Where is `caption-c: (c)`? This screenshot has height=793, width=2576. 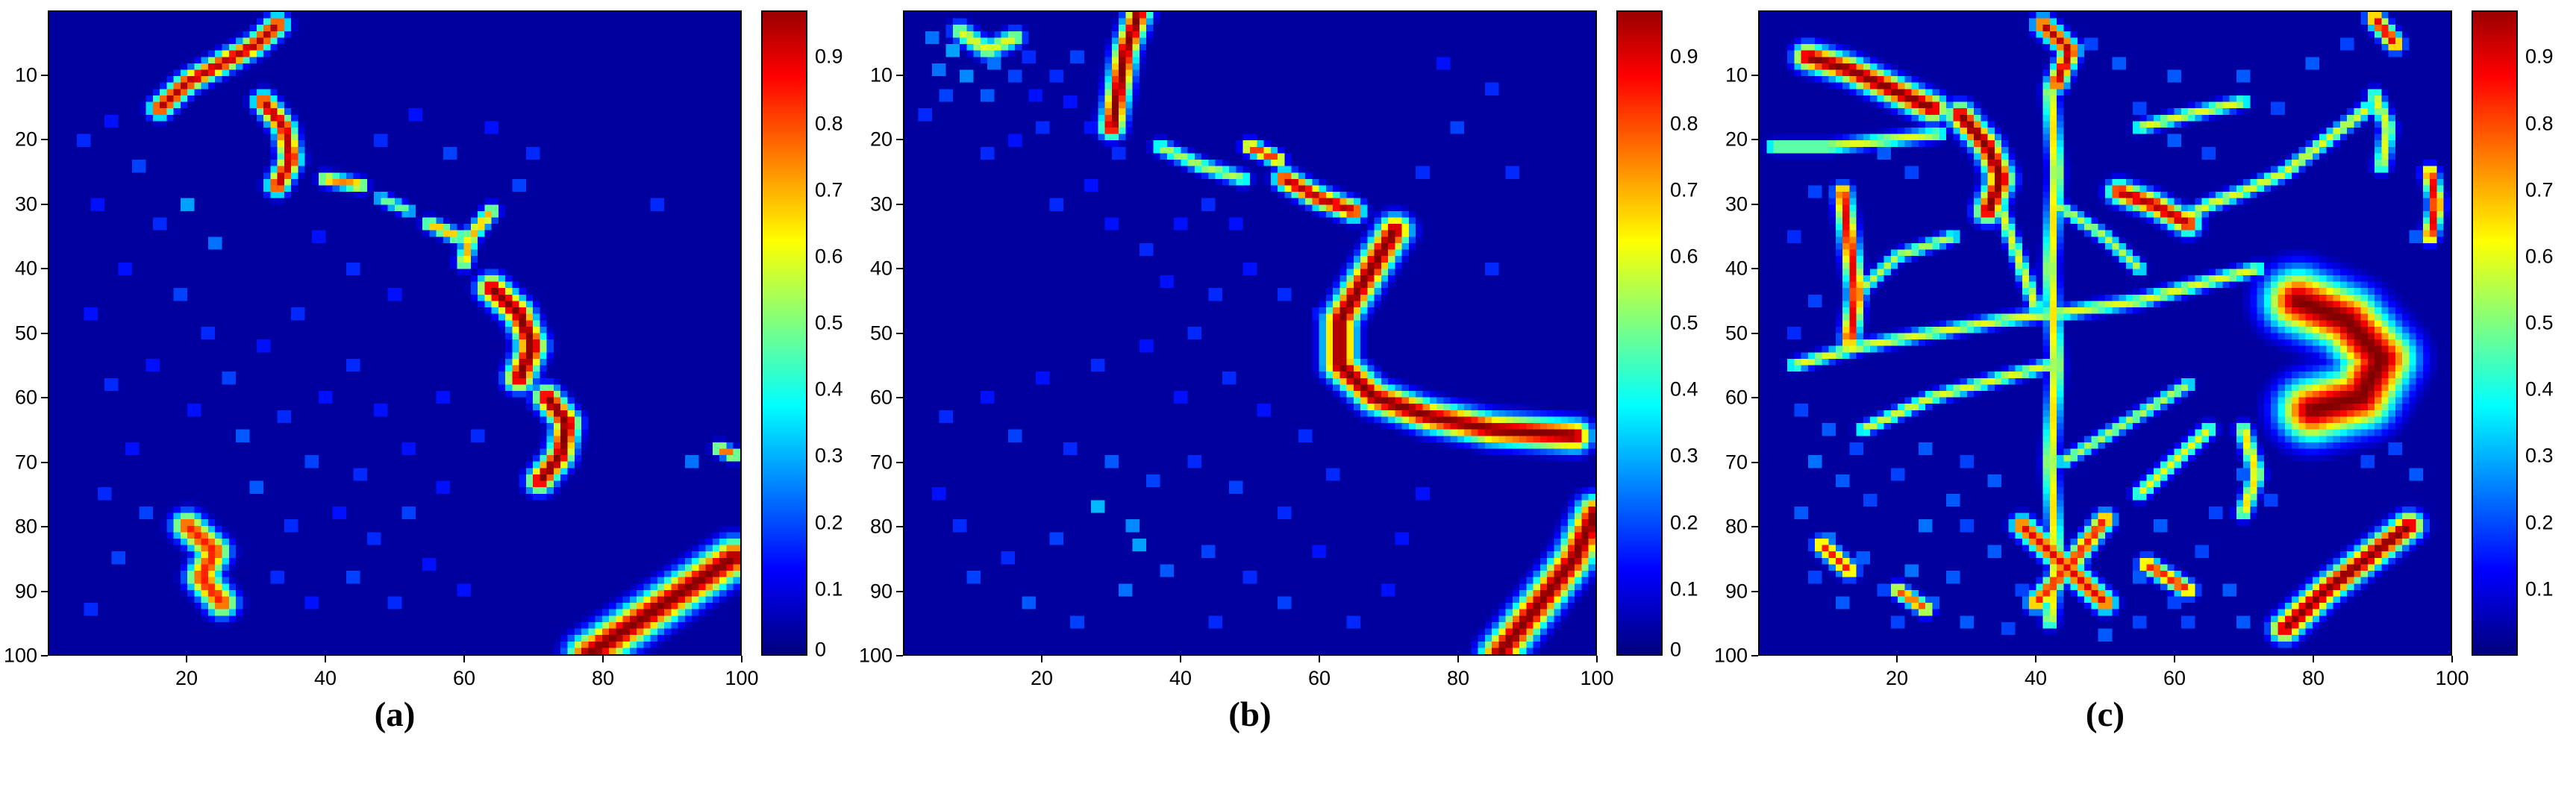
caption-c: (c) is located at coordinates (2105, 715).